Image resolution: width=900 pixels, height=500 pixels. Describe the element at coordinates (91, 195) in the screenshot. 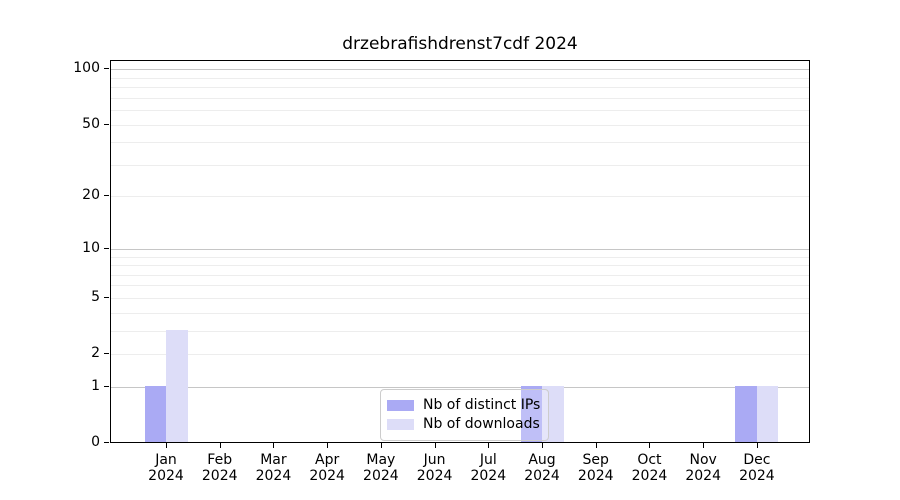

I see `y-tick-label: 20` at that location.